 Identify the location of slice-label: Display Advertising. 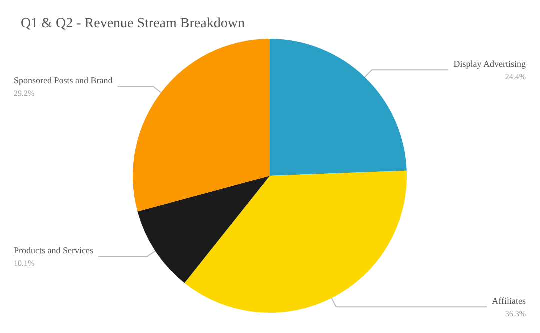
(490, 64).